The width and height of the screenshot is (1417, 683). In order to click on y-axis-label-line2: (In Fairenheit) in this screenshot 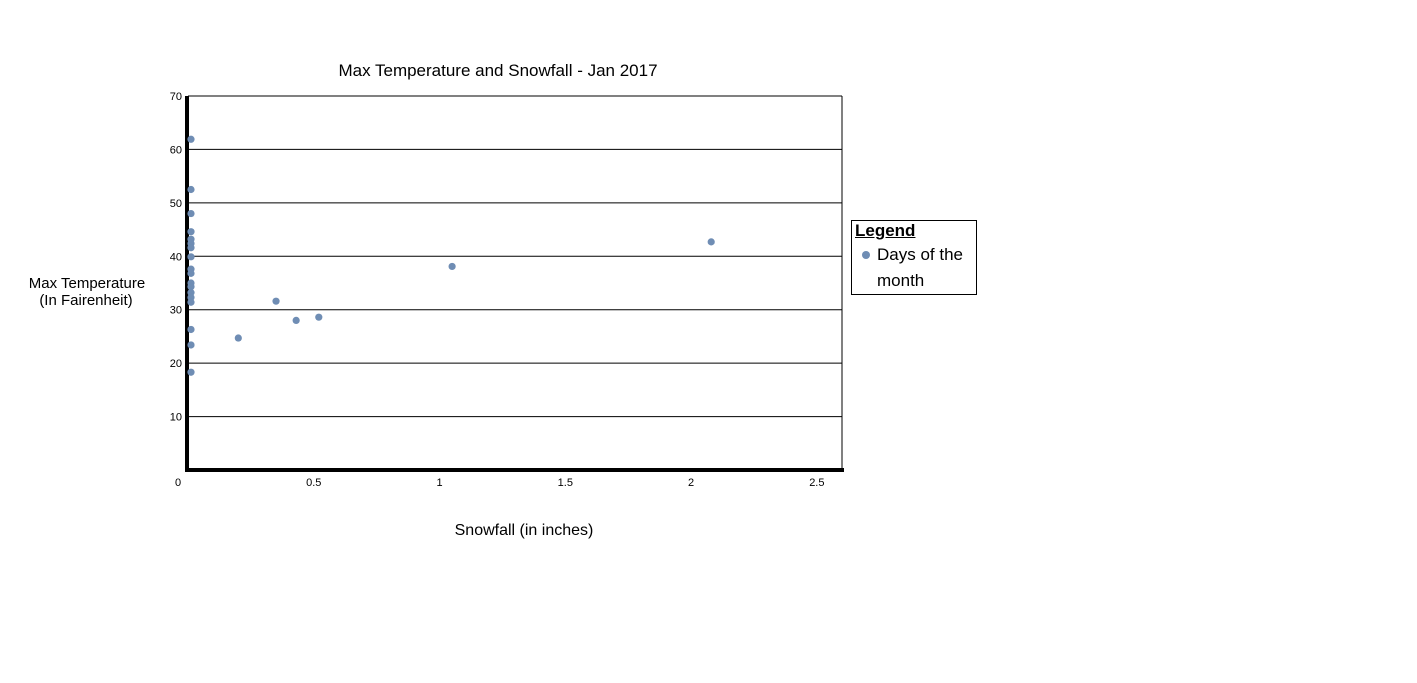, I will do `click(85, 300)`.